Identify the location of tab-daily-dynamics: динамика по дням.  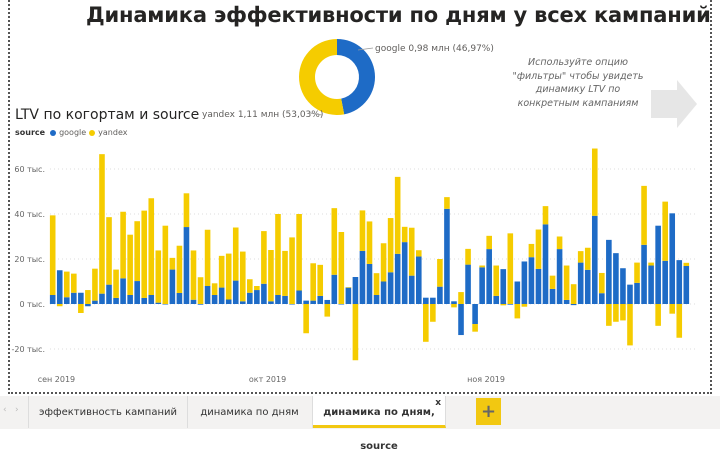
(250, 412).